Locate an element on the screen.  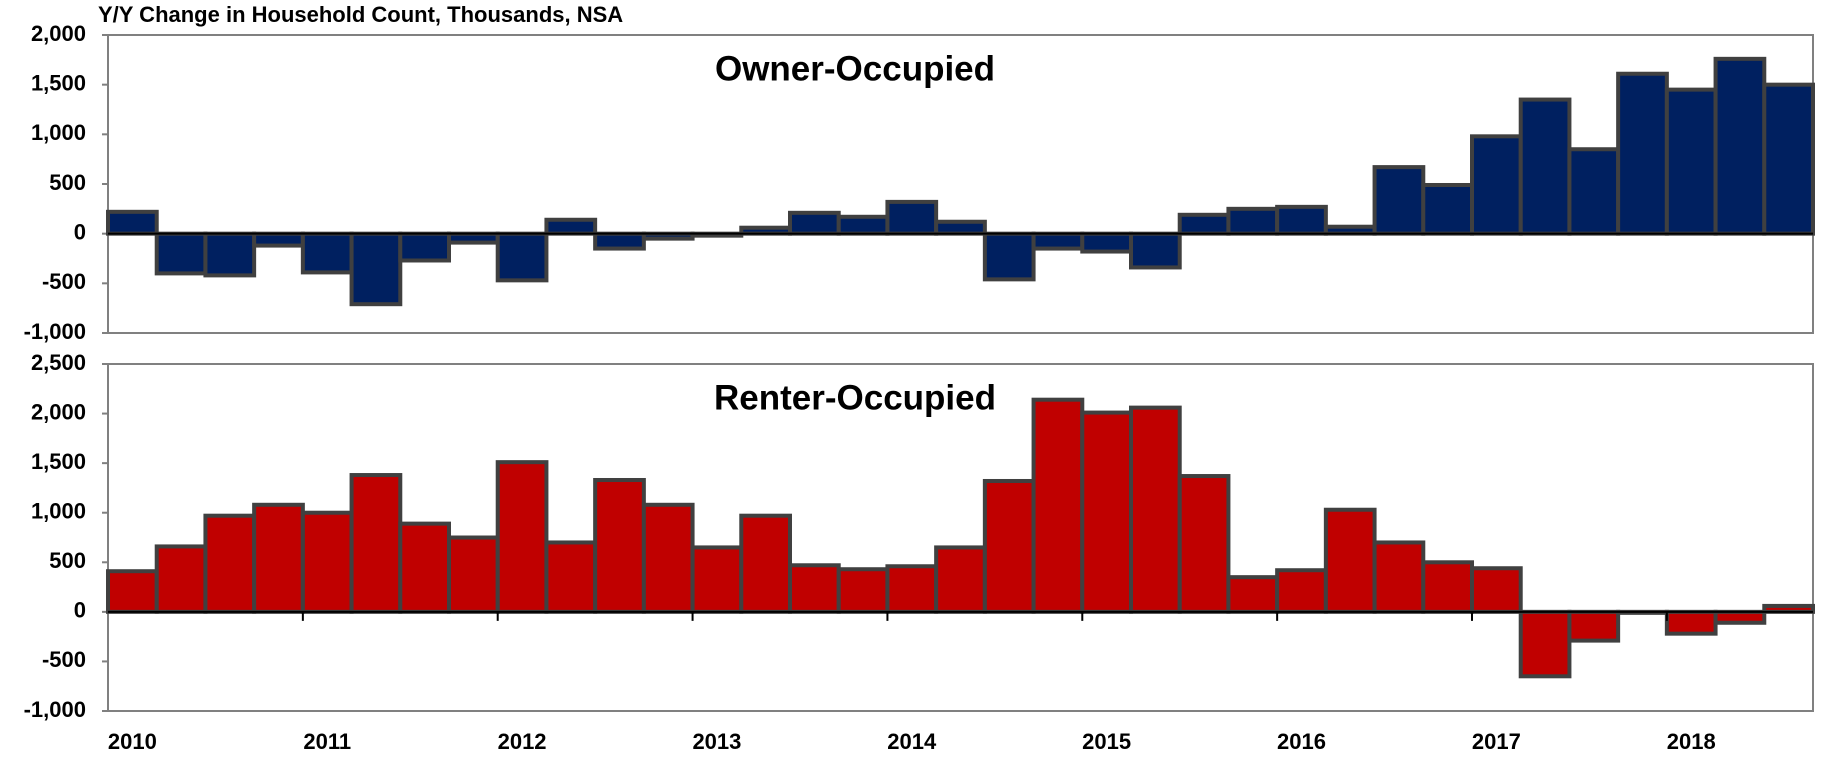
x-tick-label: 2013 is located at coordinates (716, 741).